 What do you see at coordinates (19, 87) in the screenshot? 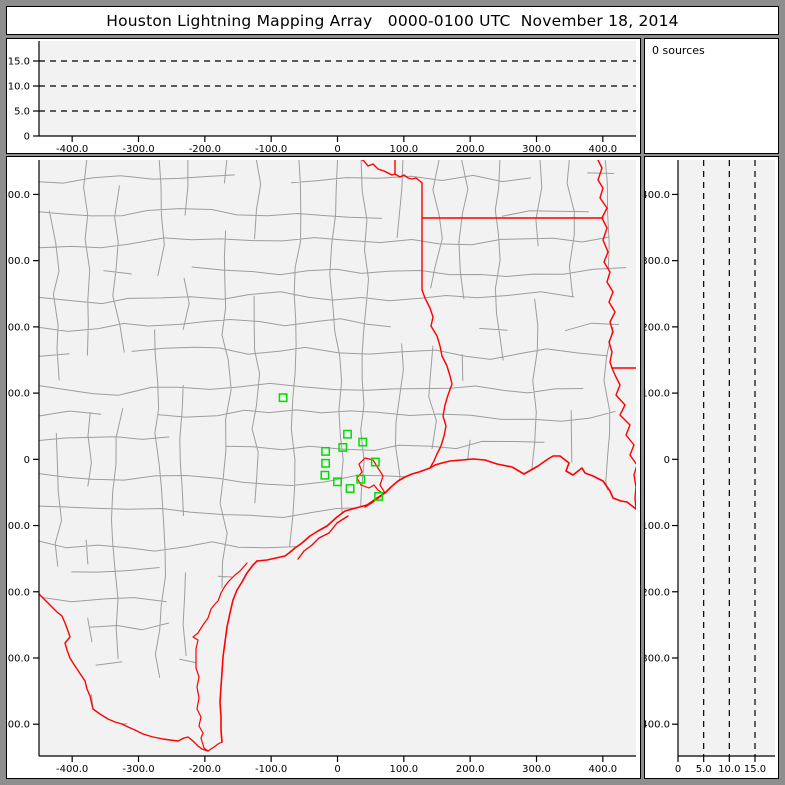
I see `y-axis-tick-label: 10.0` at bounding box center [19, 87].